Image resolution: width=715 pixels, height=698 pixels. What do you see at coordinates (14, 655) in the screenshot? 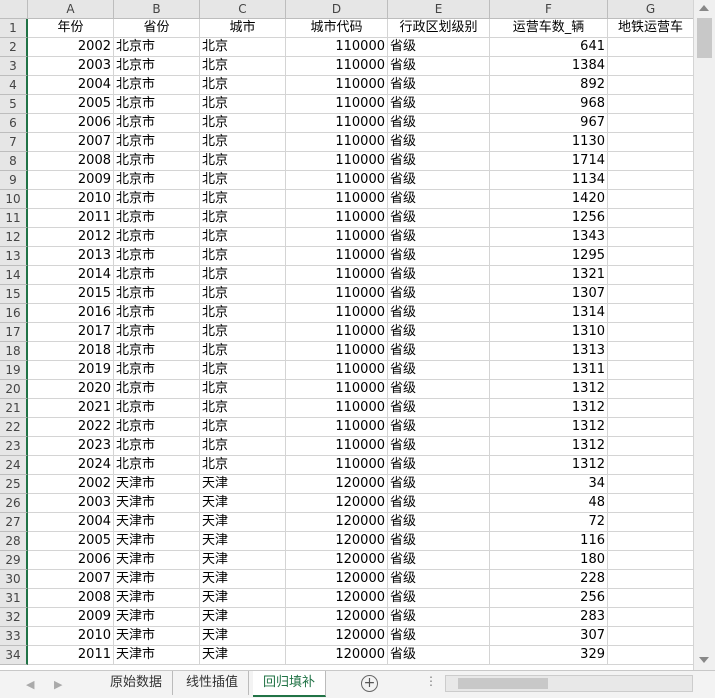
I see `row-header: 34` at bounding box center [14, 655].